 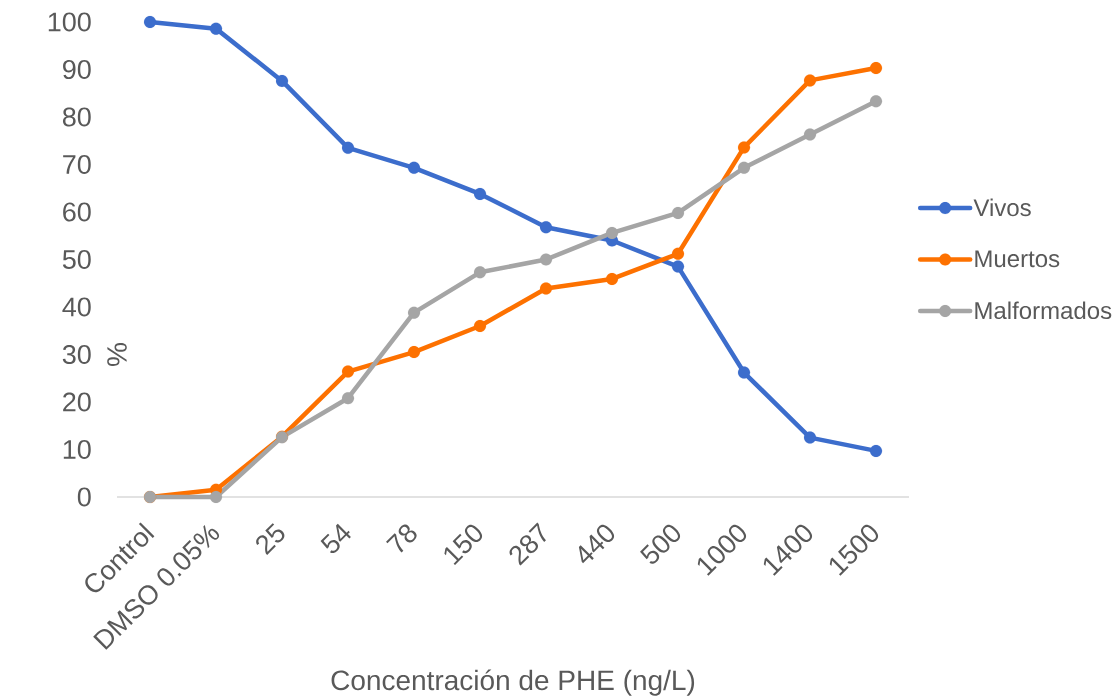 I want to click on y-tick-label: 70, so click(x=77, y=164).